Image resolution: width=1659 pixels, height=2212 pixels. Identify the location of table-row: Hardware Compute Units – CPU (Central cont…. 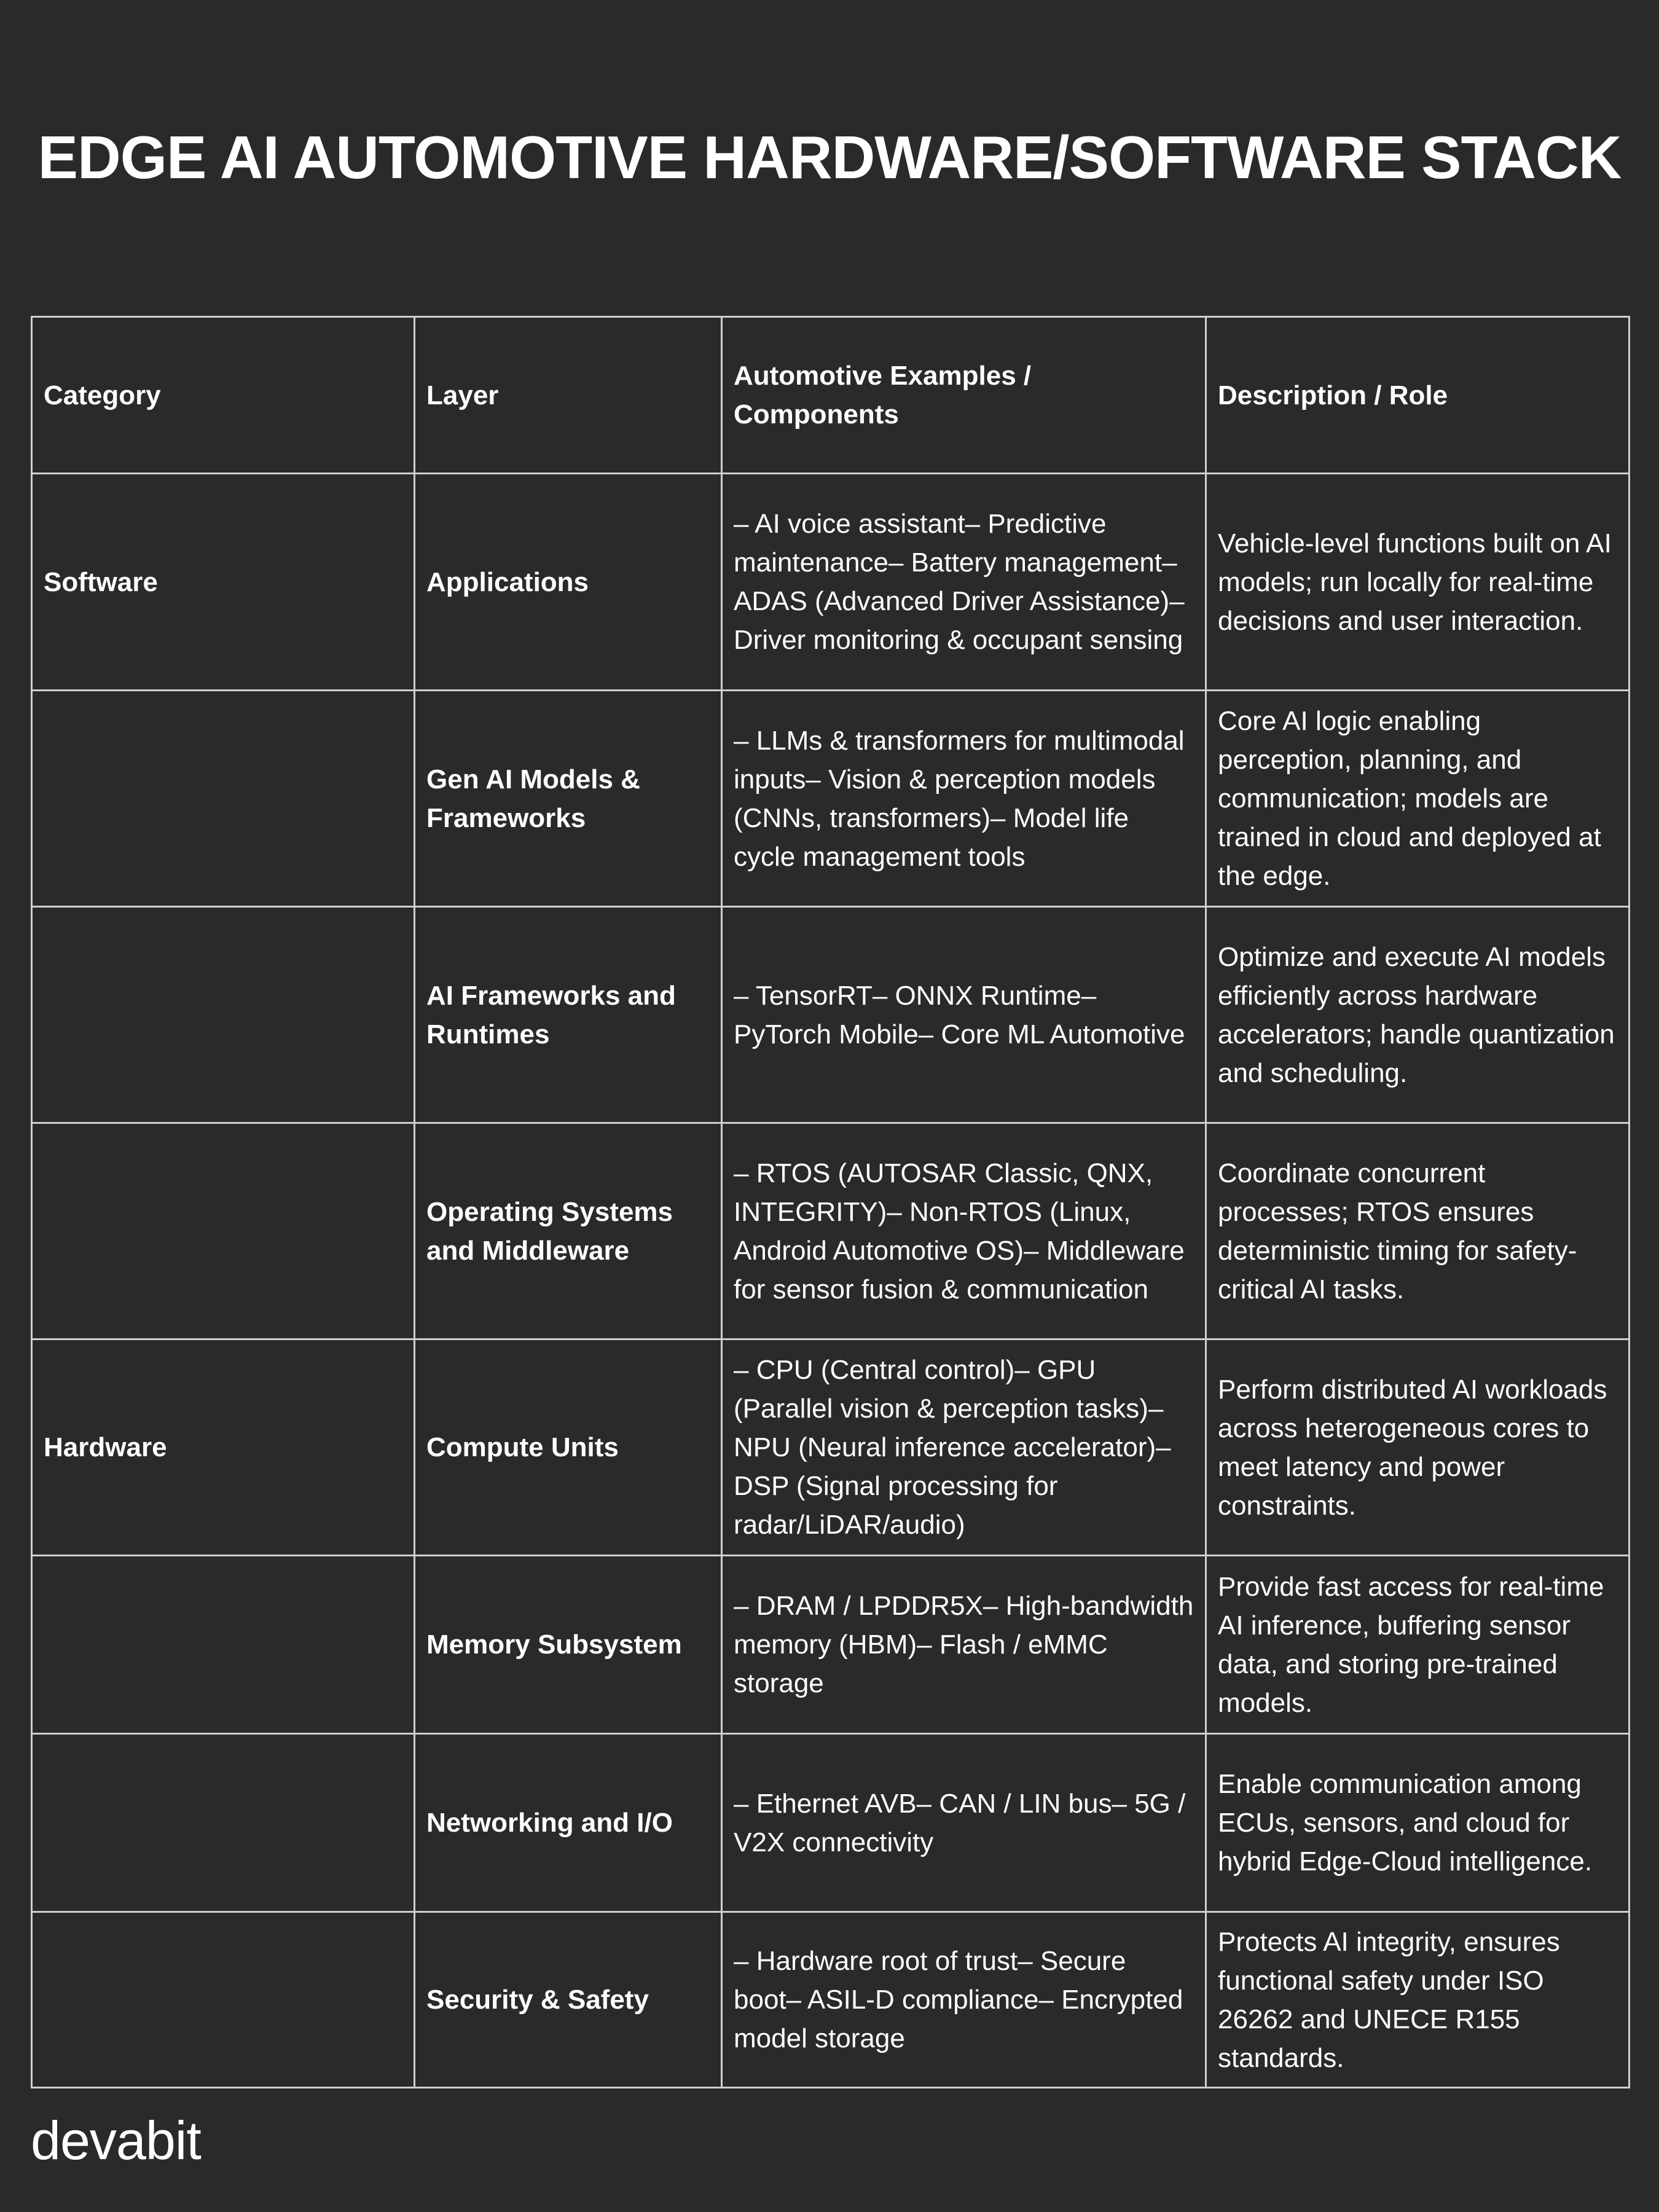
(830, 1447).